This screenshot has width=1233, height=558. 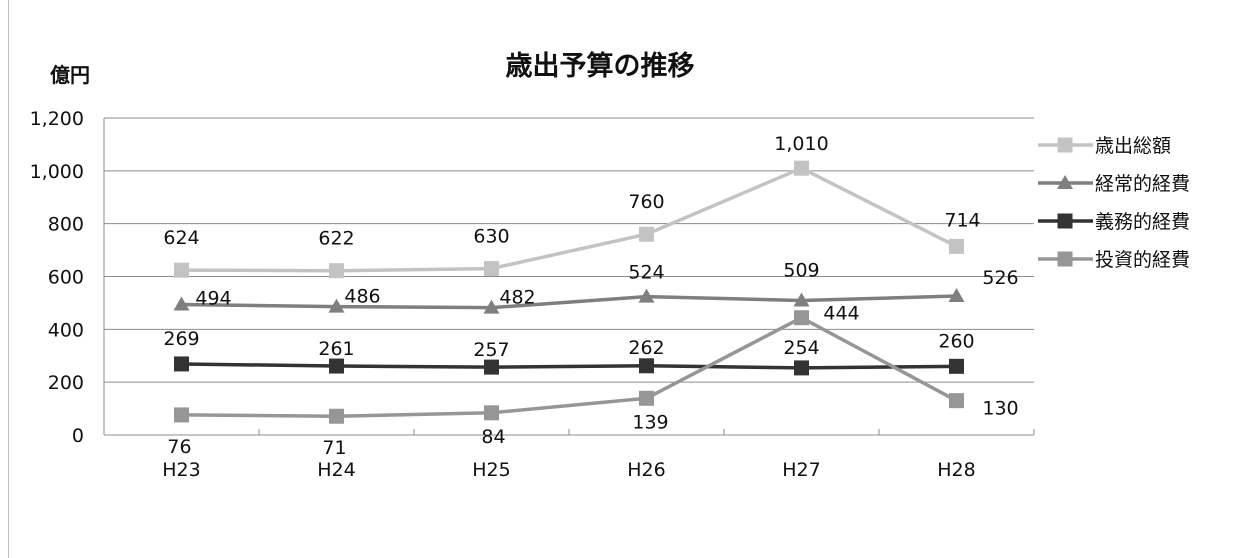 I want to click on x-tick-label-H24: H24, so click(x=336, y=470).